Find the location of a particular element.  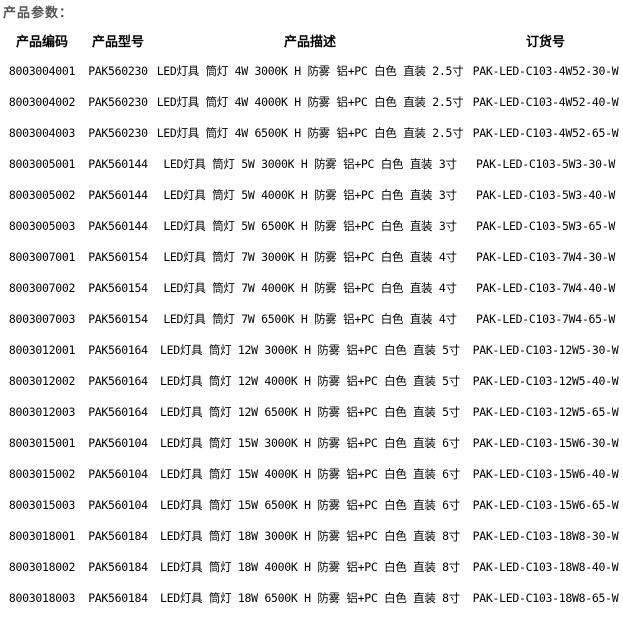

cell-product-description: LED灯具 筒灯 12W 4000K H 防雾 铝+PC 白色 直装 5寸 is located at coordinates (310, 380).